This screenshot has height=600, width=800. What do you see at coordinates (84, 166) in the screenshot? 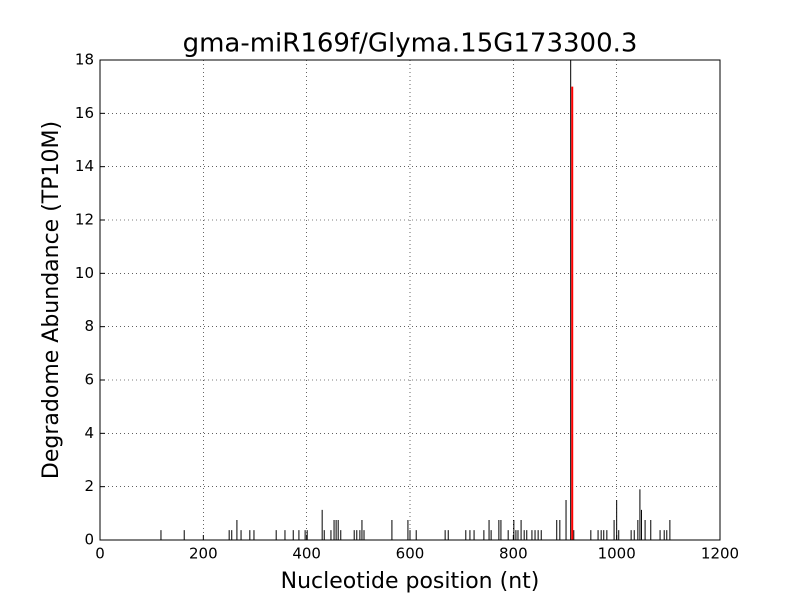
I see `y-tick-label: 14` at bounding box center [84, 166].